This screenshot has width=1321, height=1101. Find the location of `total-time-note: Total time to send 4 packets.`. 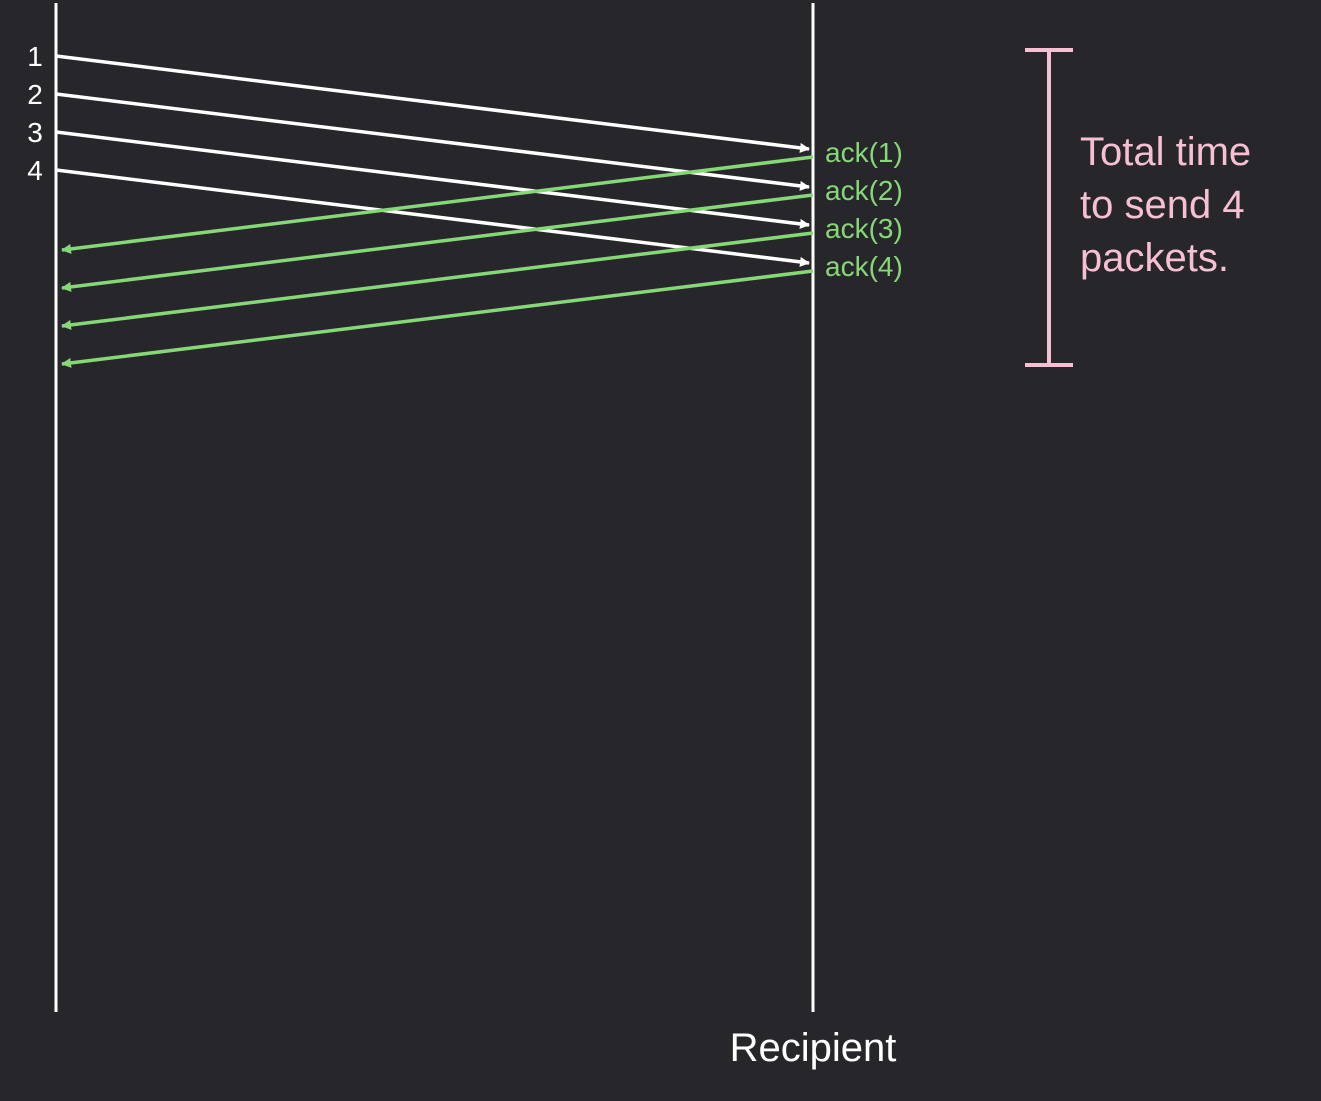

total-time-note: Total time to send 4 packets. is located at coordinates (1171, 205).